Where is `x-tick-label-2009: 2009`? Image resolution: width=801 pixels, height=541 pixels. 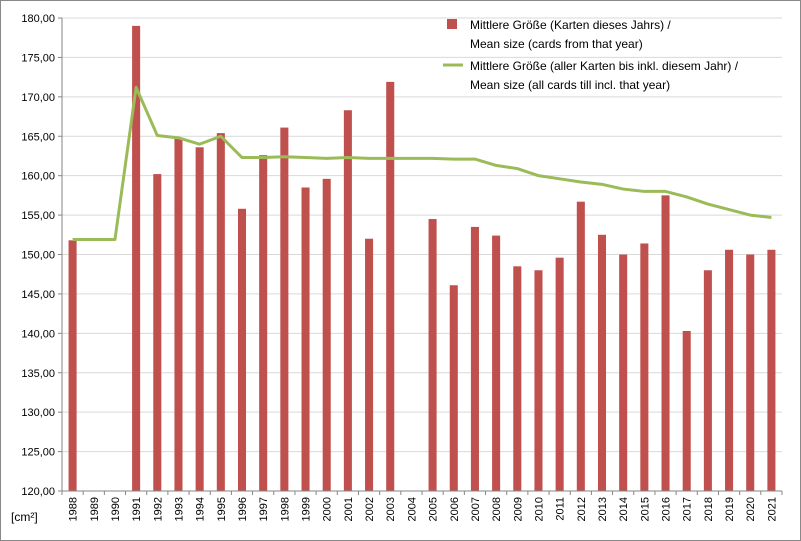 x-tick-label-2009: 2009 is located at coordinates (518, 509).